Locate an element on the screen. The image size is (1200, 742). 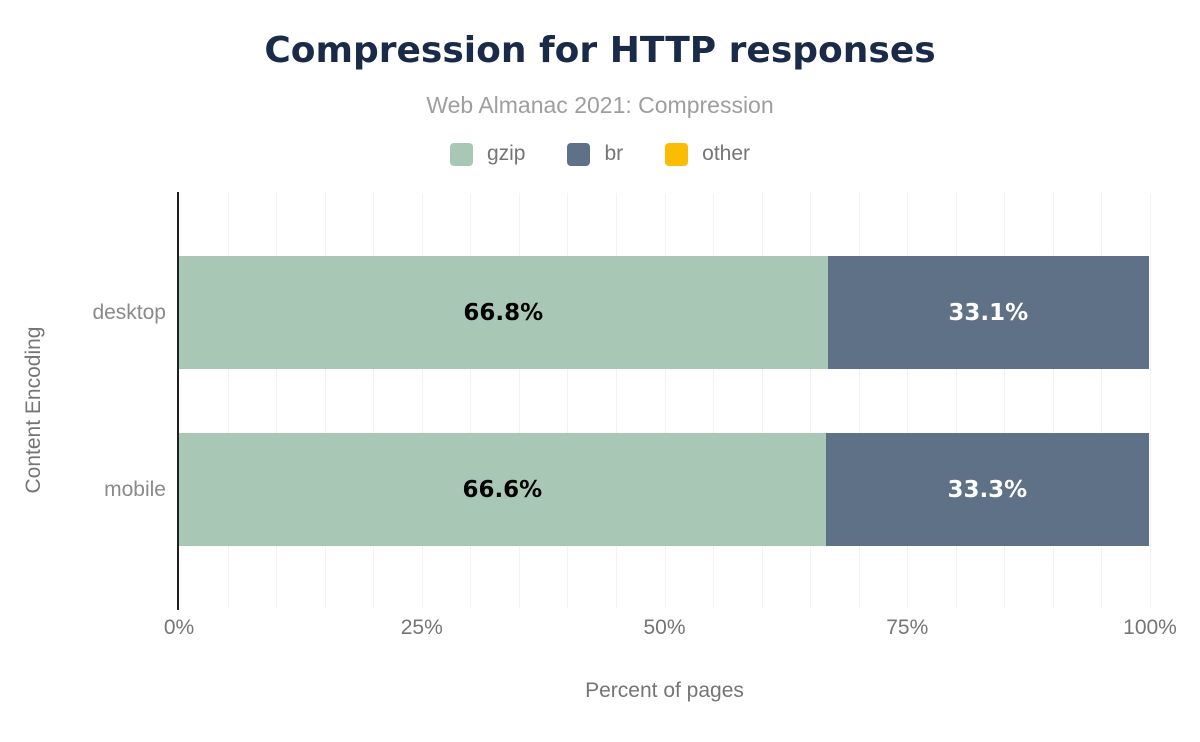
category-label-desktop: desktop is located at coordinates (129, 312).